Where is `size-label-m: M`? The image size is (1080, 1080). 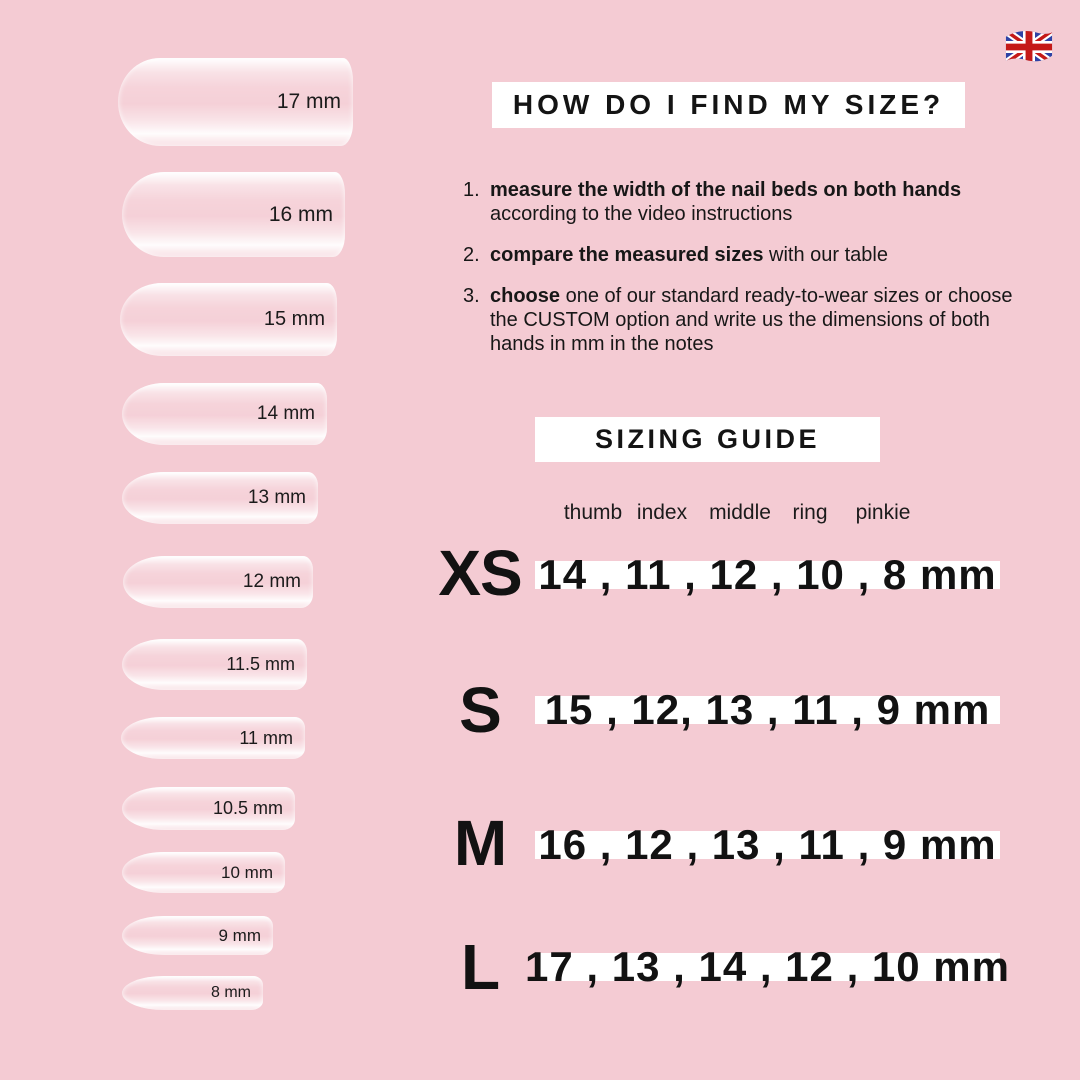
size-label-m: M is located at coordinates (480, 843).